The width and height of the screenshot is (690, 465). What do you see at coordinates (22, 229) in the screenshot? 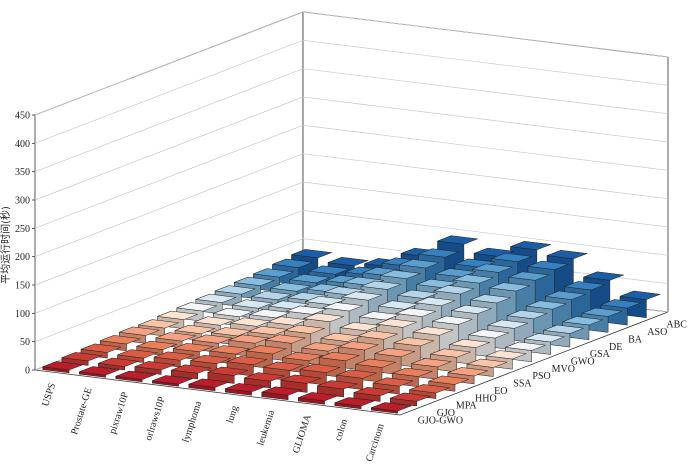
I see `z-tick-label: 250` at bounding box center [22, 229].